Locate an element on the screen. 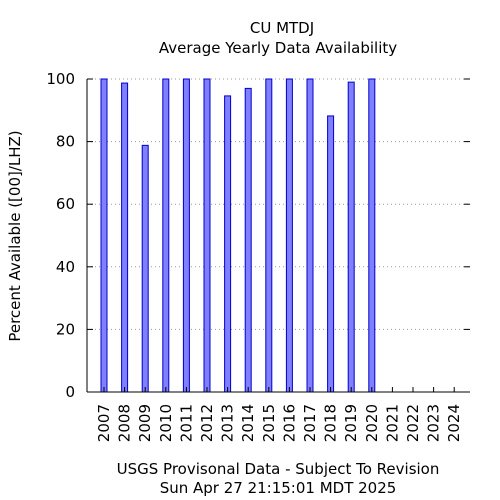 This screenshot has height=500, width=500. bar-2013 is located at coordinates (228, 244).